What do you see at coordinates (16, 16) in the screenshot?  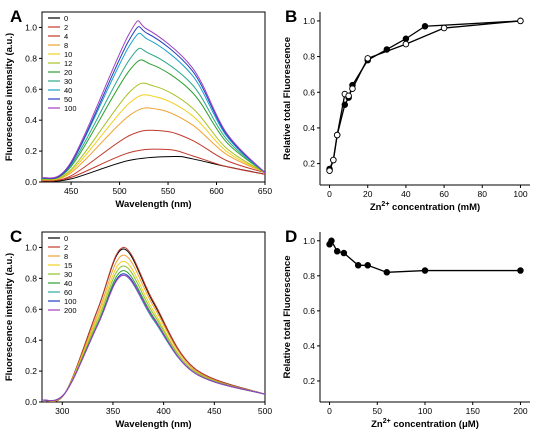 I see `panel-letter-a: A` at bounding box center [16, 16].